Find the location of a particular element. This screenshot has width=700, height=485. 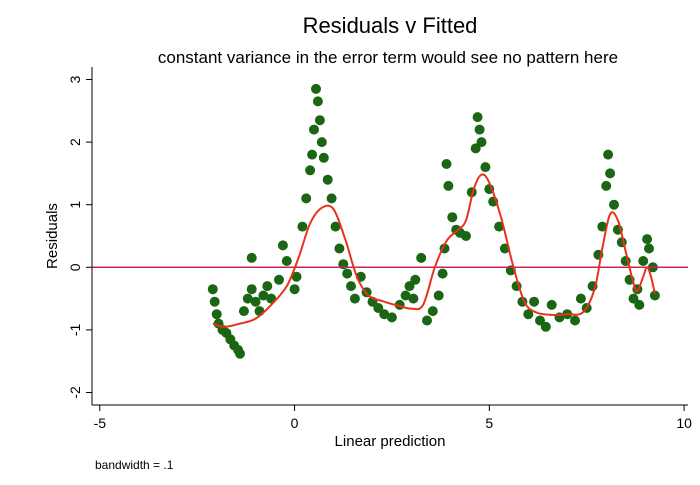

y-axis-title: Residuals is located at coordinates (52, 236).